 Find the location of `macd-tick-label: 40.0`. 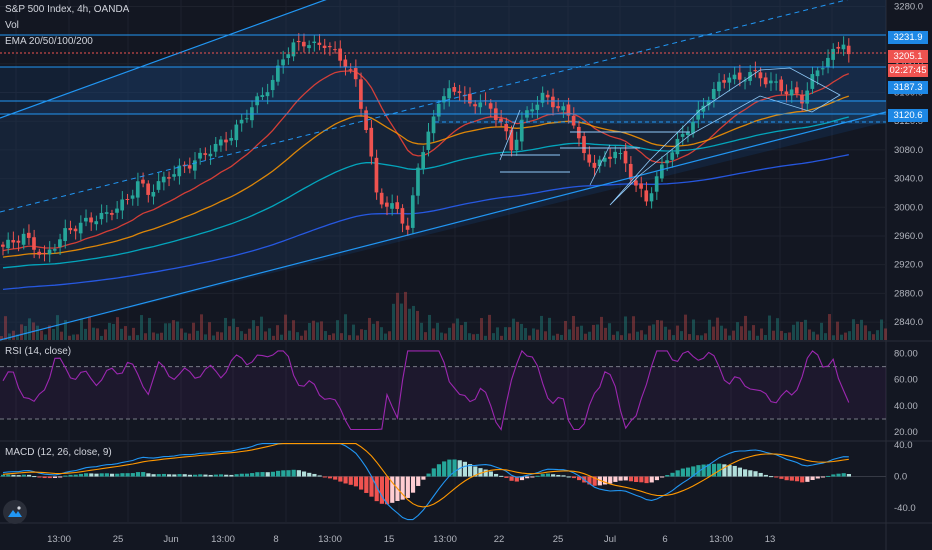

macd-tick-label: 40.0 is located at coordinates (903, 445).